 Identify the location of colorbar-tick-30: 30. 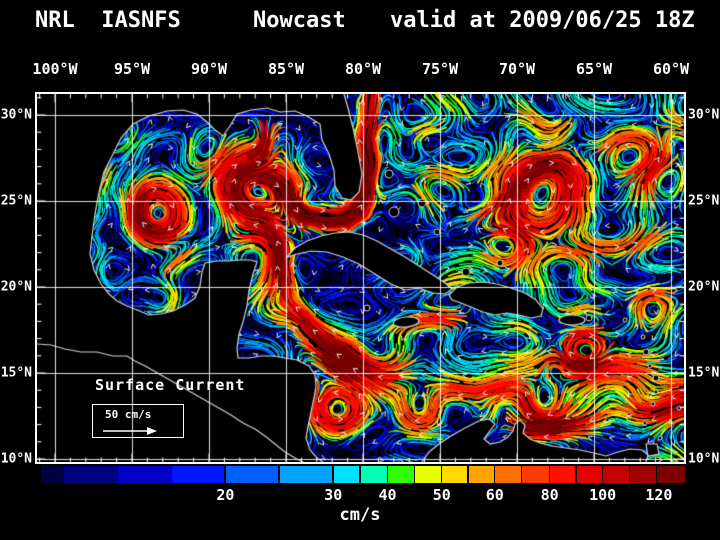
(333, 495).